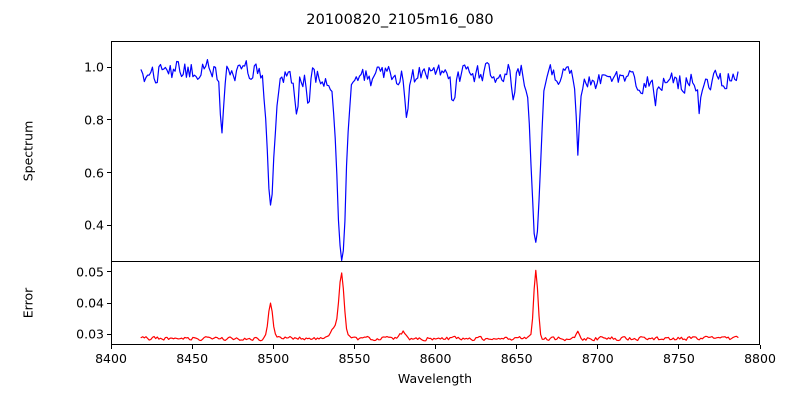 This screenshot has height=400, width=800. What do you see at coordinates (516, 358) in the screenshot?
I see `x-ticklabel: 8650` at bounding box center [516, 358].